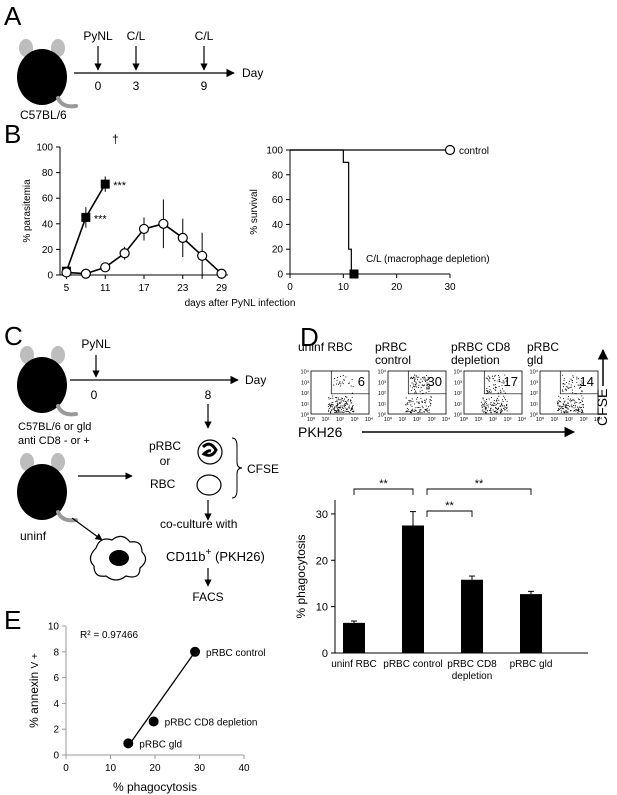  I want to click on x-tick-label: 11, so click(105, 288).